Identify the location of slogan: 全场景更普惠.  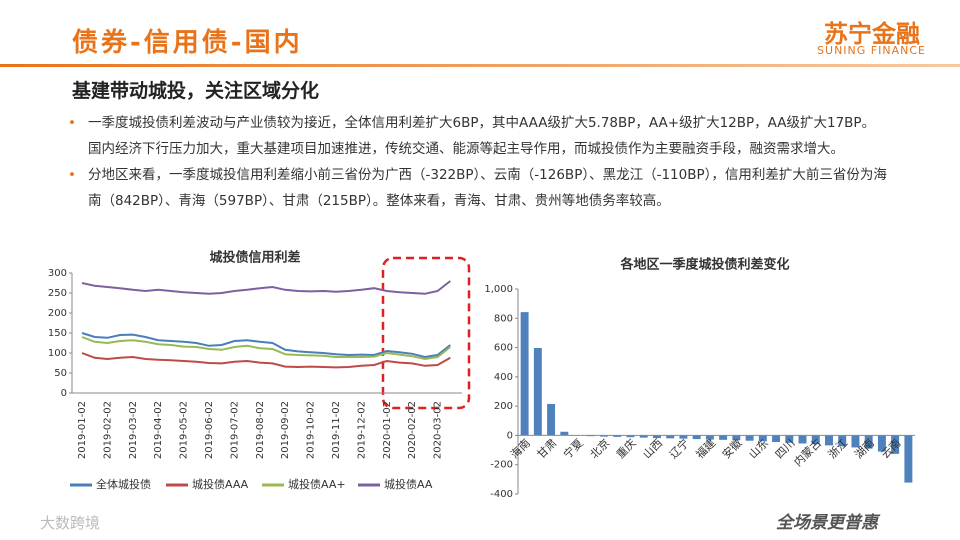
(827, 523).